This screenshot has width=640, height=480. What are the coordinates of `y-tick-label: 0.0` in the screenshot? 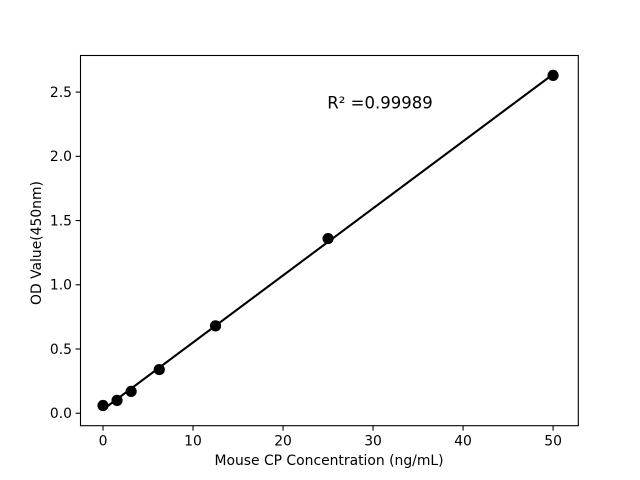 It's located at (61, 414).